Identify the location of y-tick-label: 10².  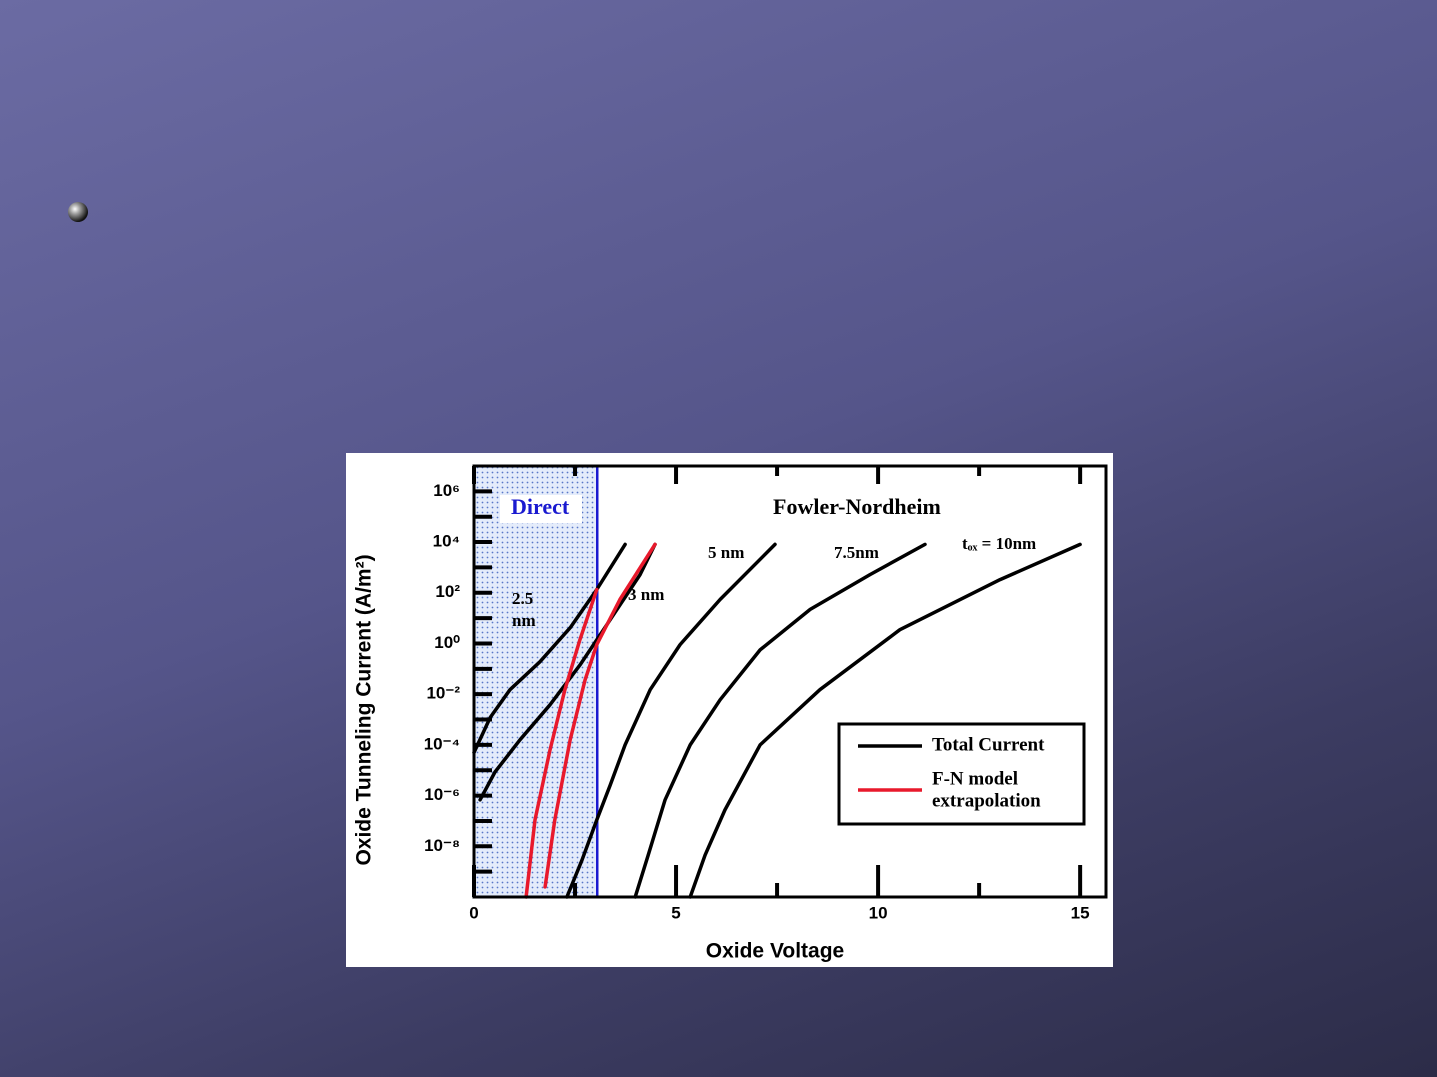
(447, 591).